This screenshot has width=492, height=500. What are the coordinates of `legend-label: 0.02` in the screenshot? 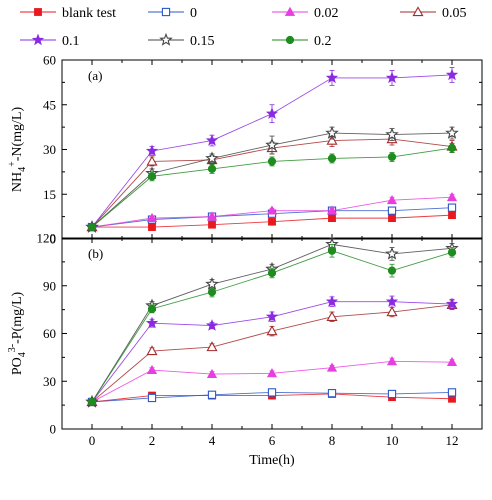 It's located at (326, 13).